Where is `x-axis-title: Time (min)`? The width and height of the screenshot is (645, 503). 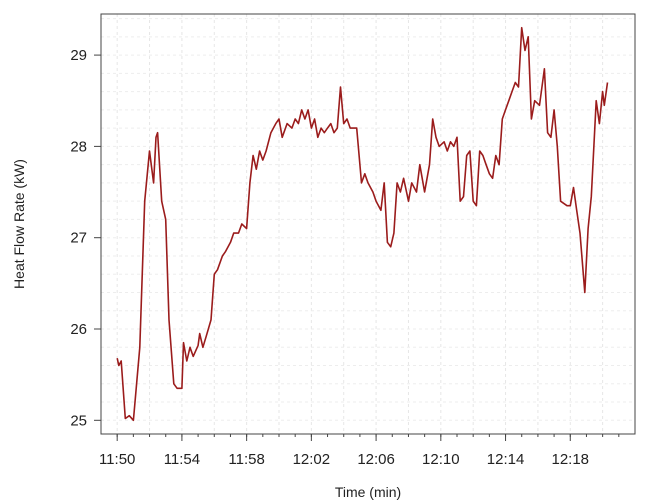
x-axis-title: Time (min) is located at coordinates (368, 492).